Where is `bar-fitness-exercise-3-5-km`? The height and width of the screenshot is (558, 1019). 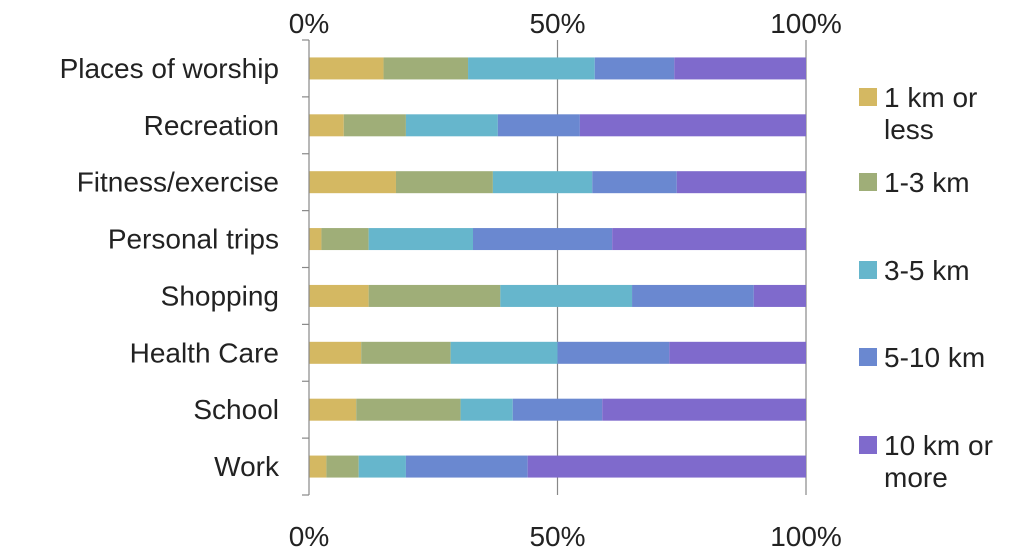 bar-fitness-exercise-3-5-km is located at coordinates (542, 182).